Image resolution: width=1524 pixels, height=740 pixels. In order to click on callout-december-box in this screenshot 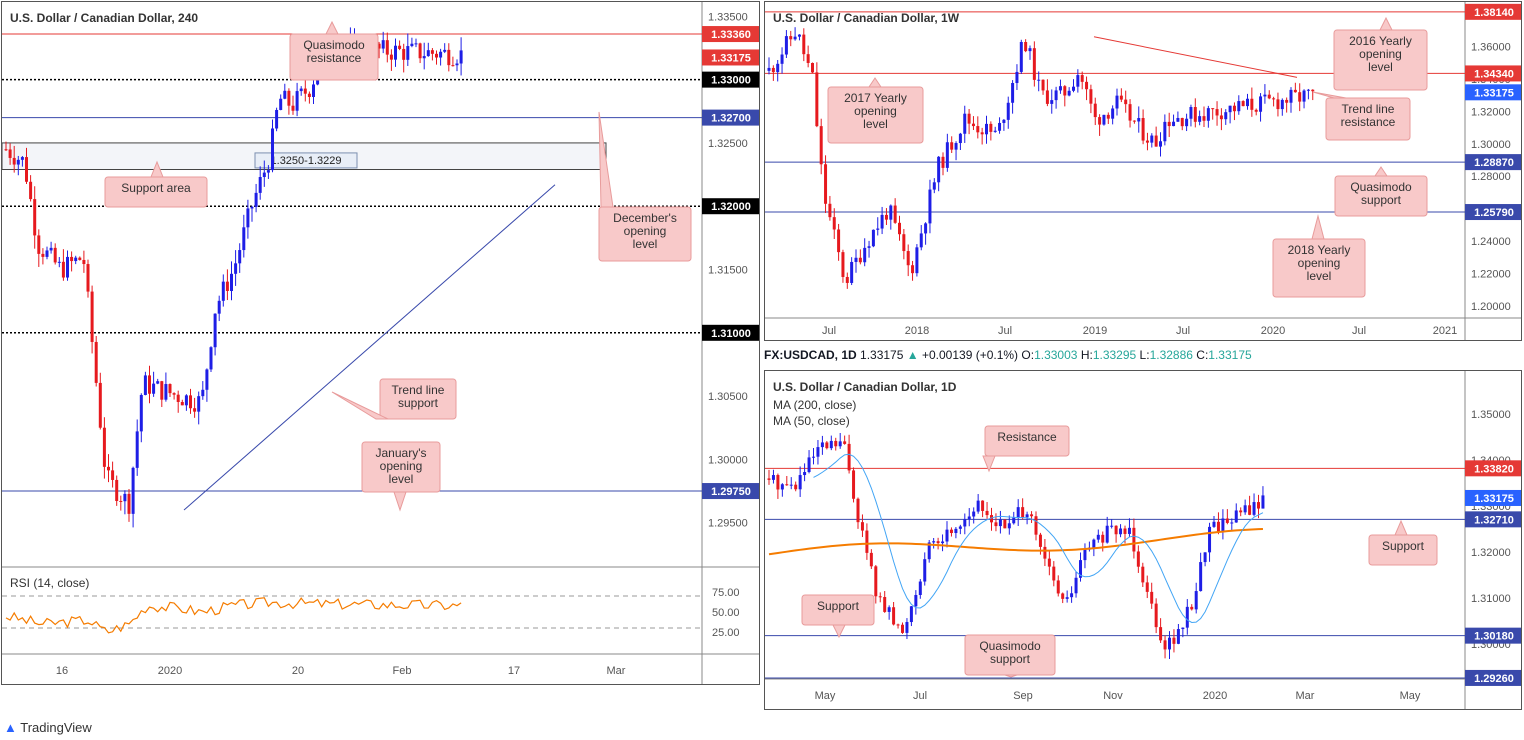, I will do `click(645, 234)`.